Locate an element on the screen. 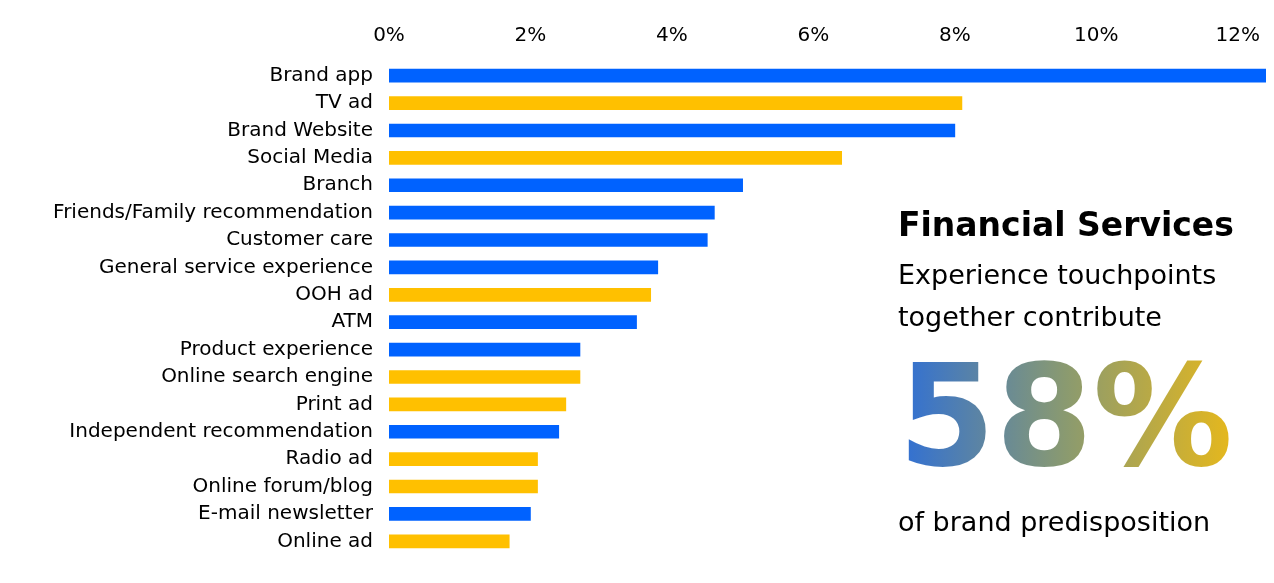 Image resolution: width=1274 pixels, height=583 pixels. x-tick-label: 10% is located at coordinates (1096, 34).